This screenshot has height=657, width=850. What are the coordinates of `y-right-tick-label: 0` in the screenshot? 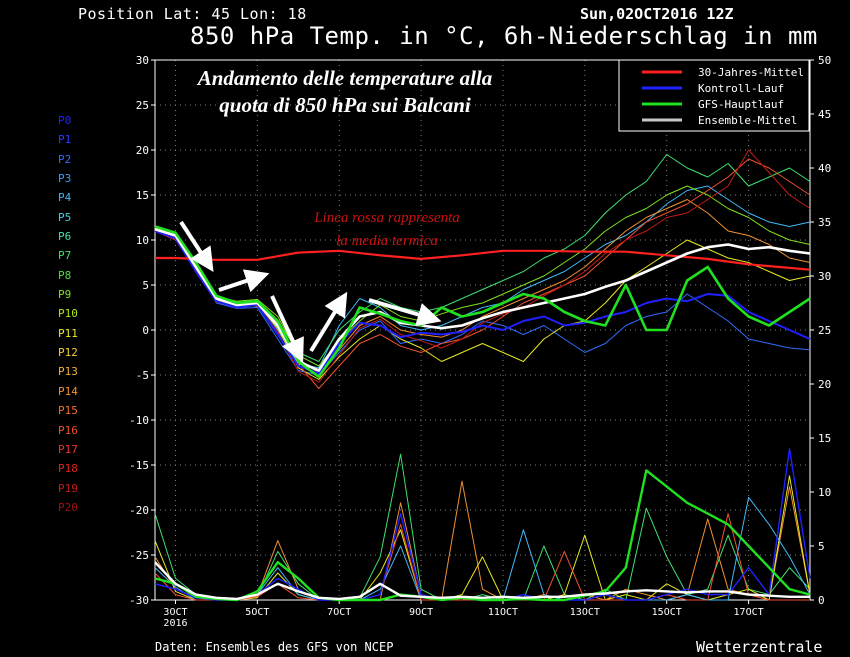 It's located at (821, 600).